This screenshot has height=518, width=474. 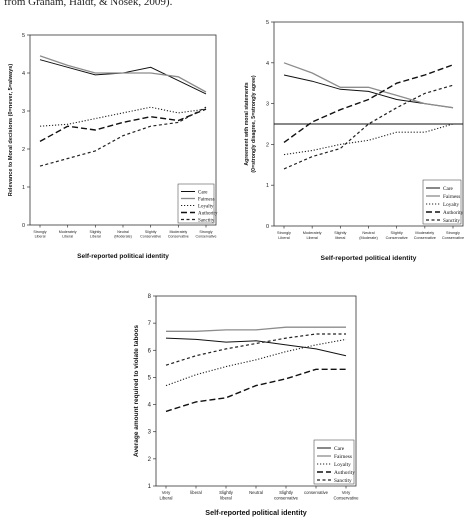 I want to click on y-tick-label: 6, so click(x=150, y=351).